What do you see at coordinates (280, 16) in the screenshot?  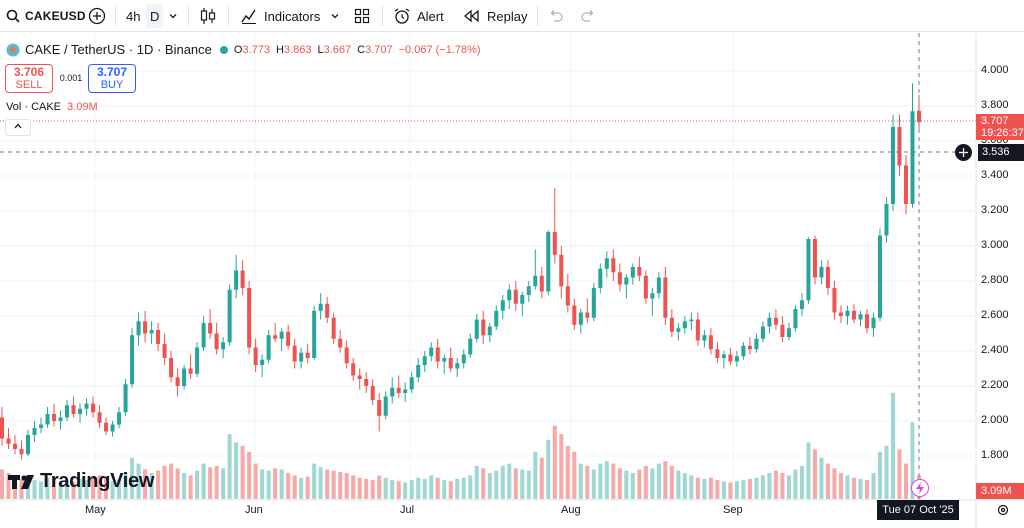 I see `indicators-button: Indicators` at bounding box center [280, 16].